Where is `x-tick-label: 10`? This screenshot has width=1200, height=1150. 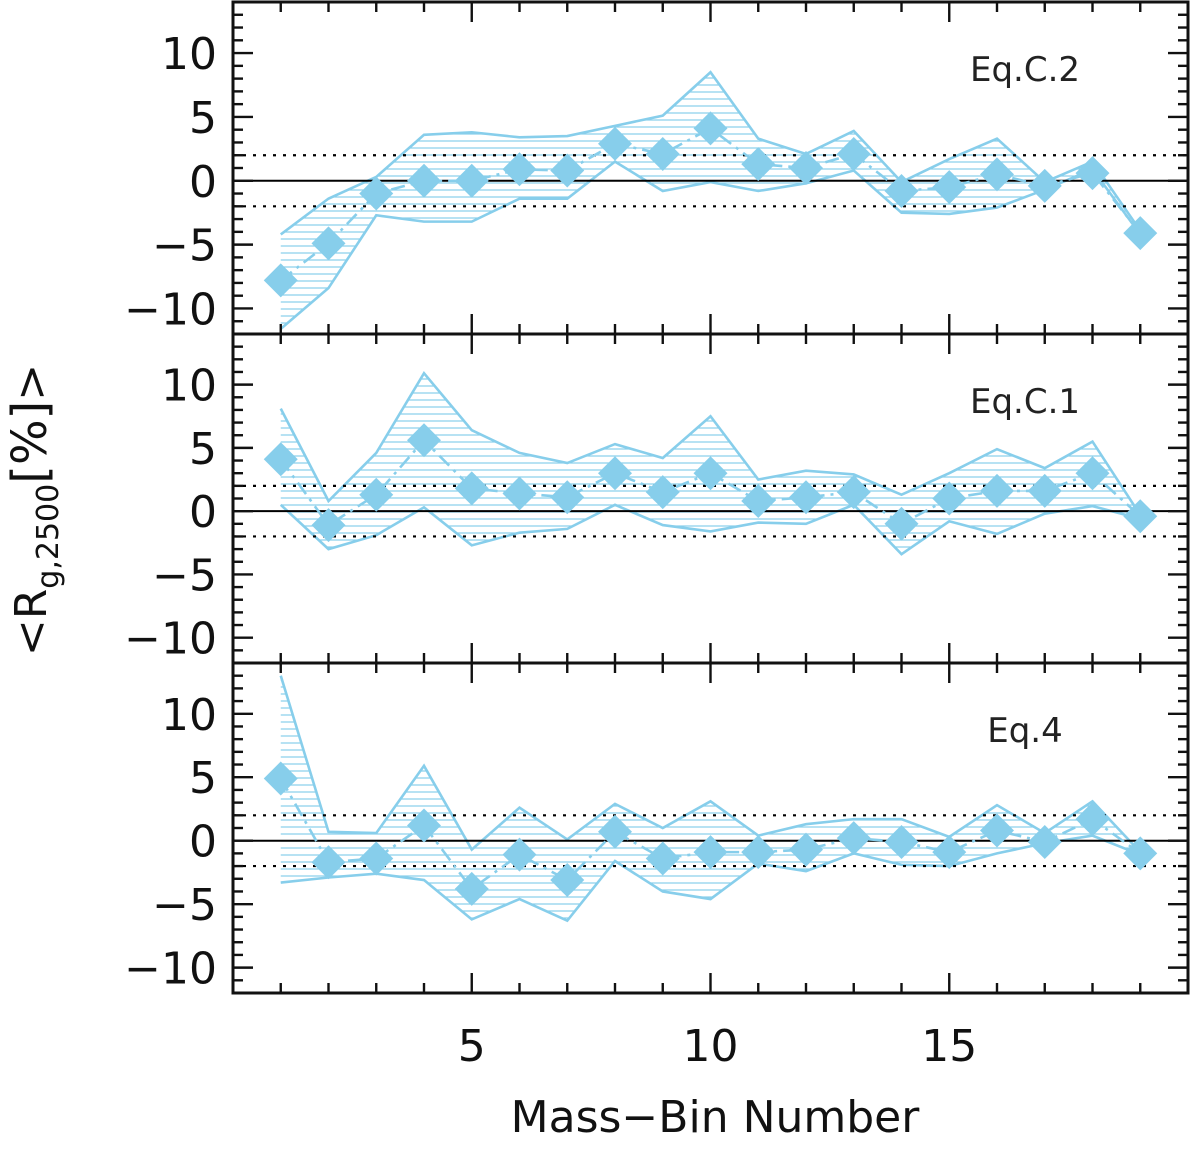
x-tick-label: 10 is located at coordinates (711, 1046).